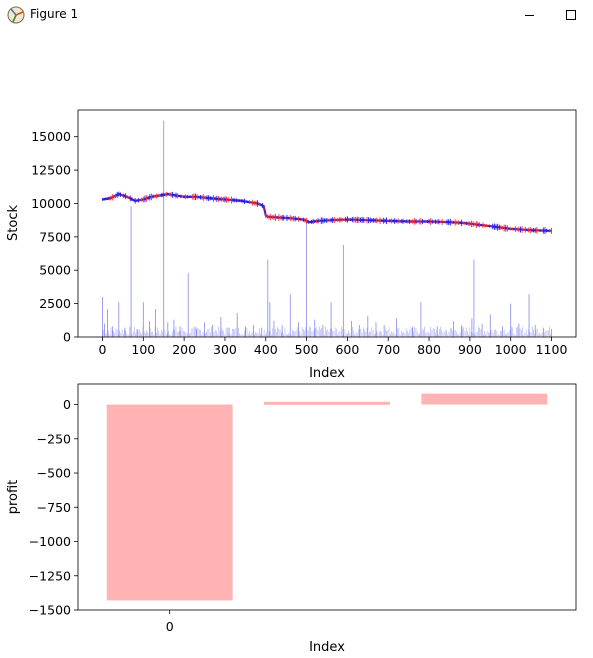  I want to click on y-tick-label: −1500, so click(50, 610).